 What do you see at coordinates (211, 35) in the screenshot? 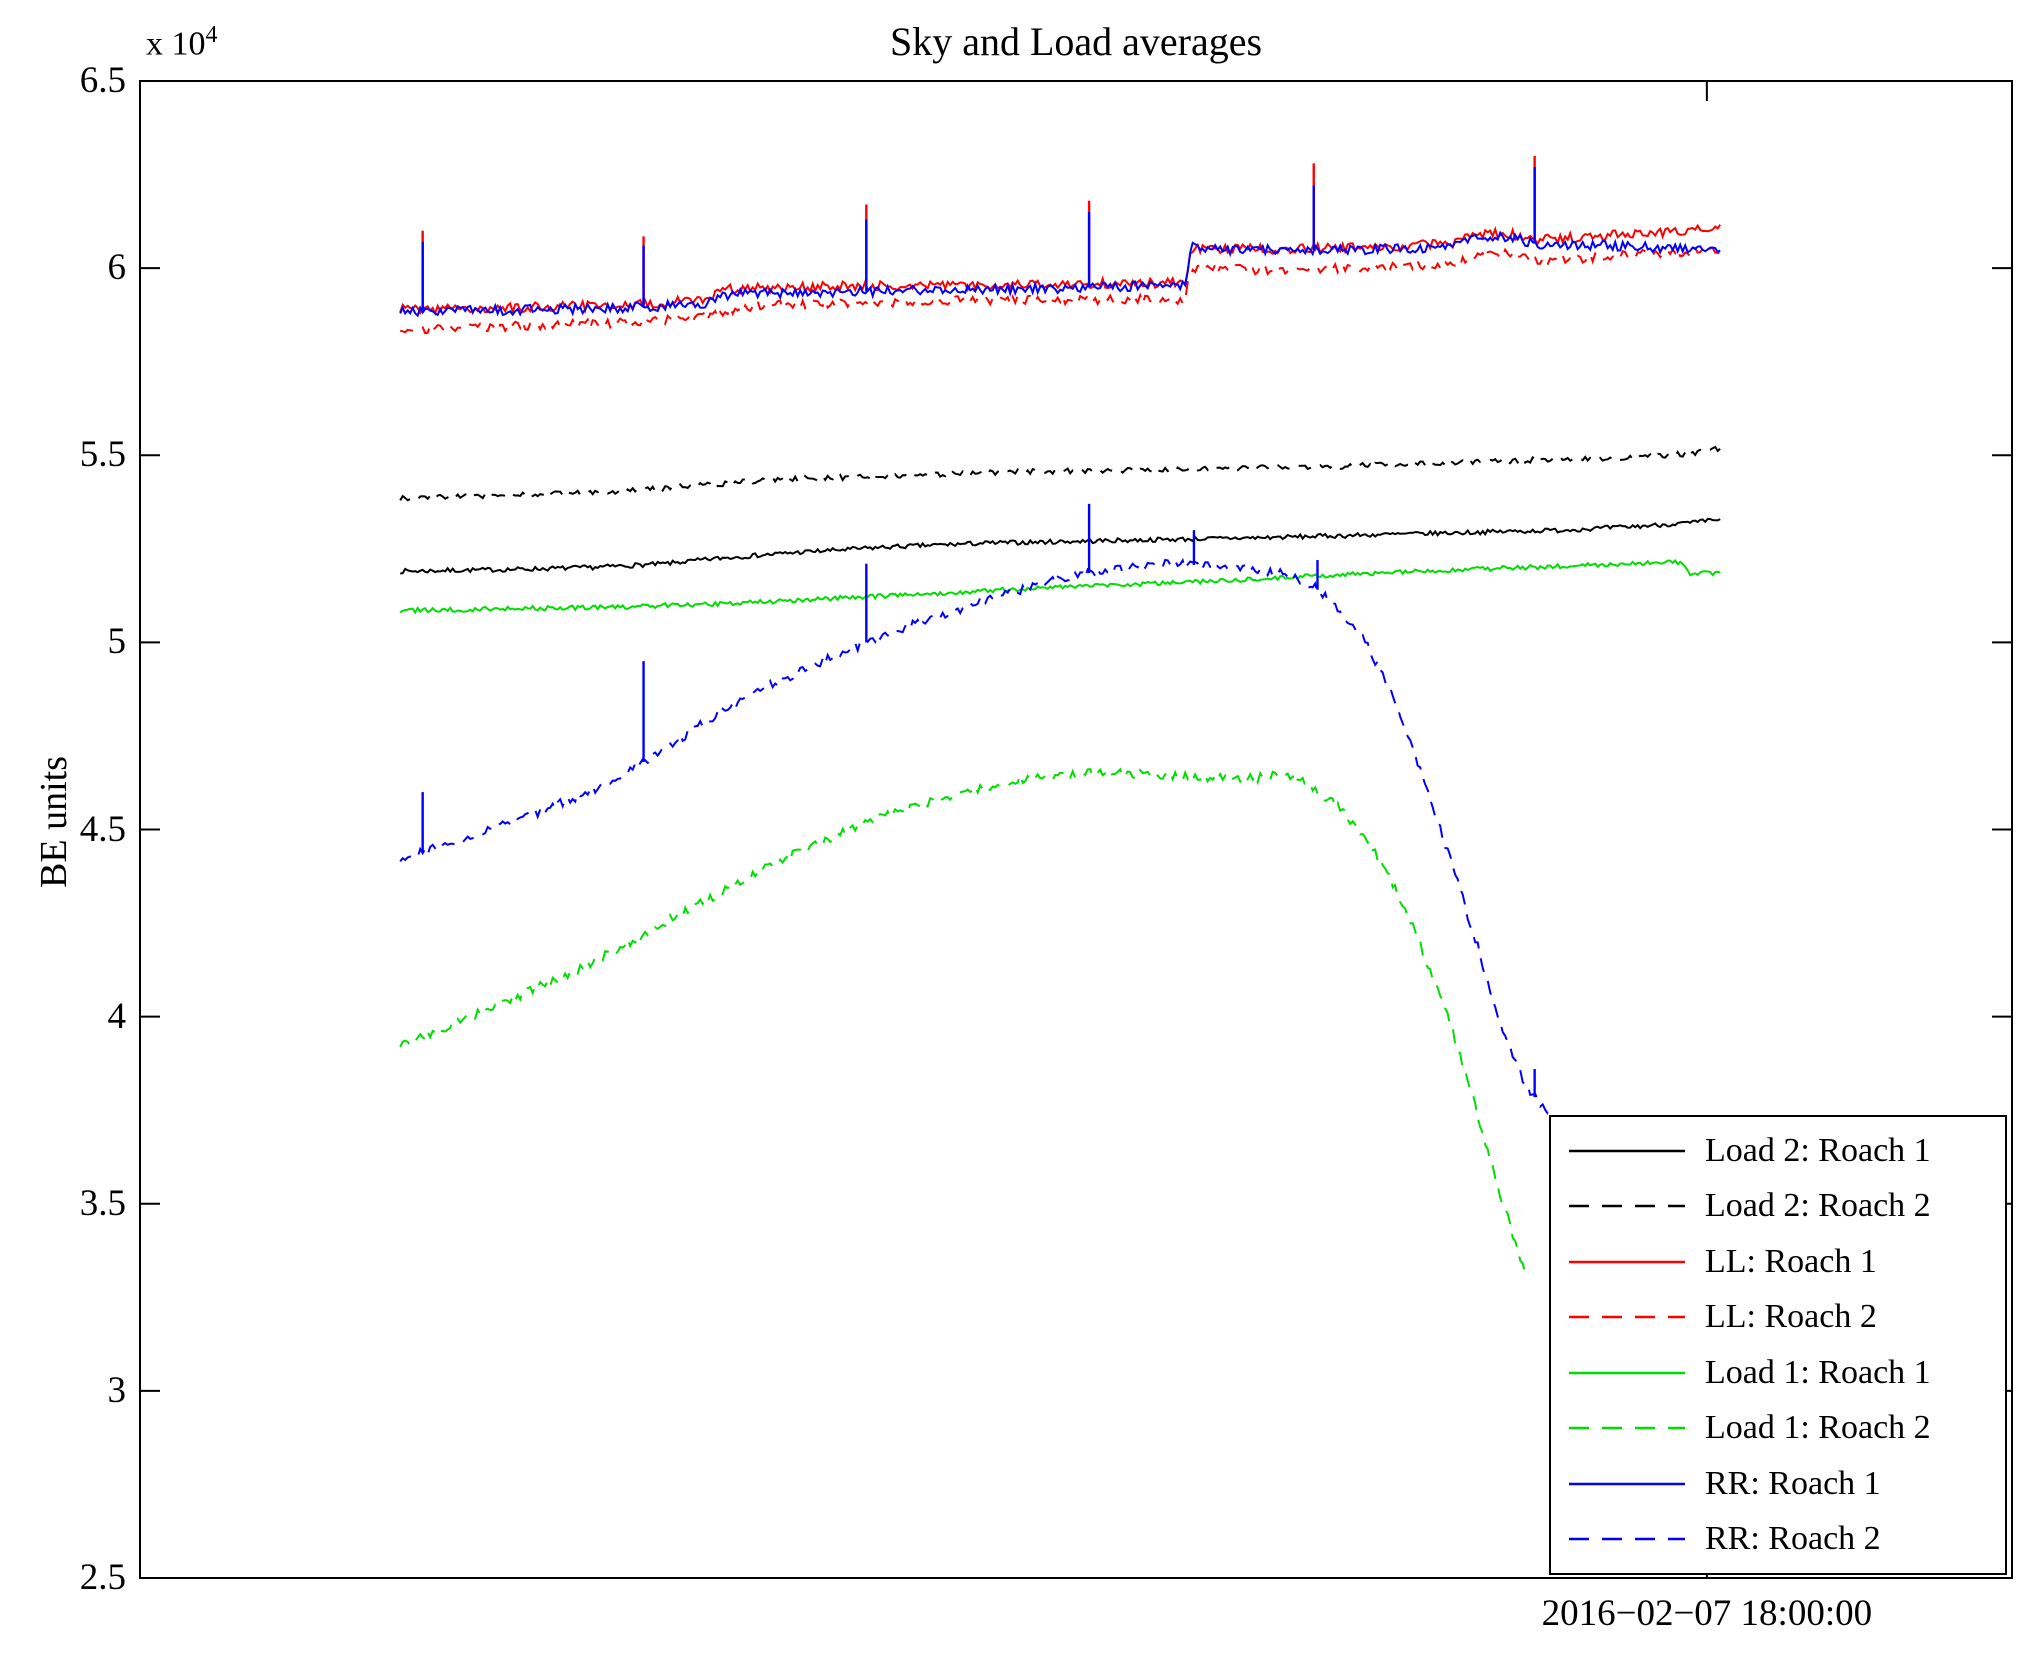
I see `y-scale-exponent: 4` at bounding box center [211, 35].